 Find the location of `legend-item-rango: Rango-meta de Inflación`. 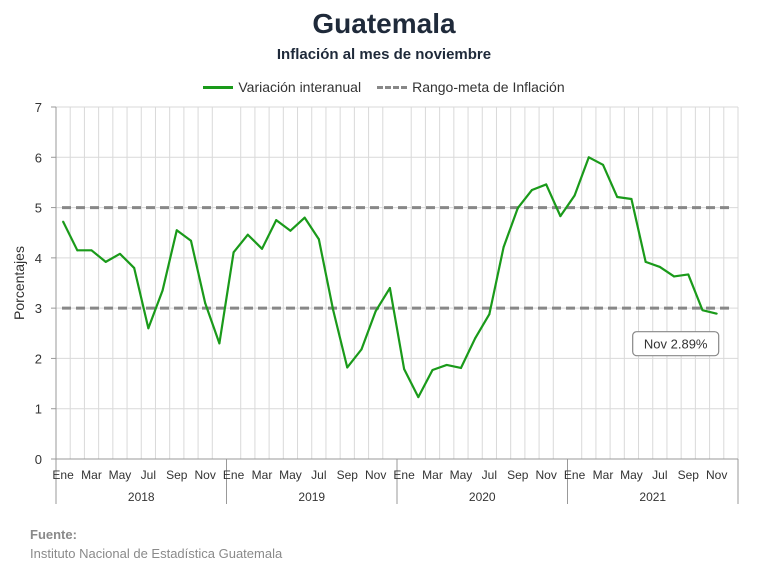

legend-item-rango: Rango-meta de Inflación is located at coordinates (471, 87).